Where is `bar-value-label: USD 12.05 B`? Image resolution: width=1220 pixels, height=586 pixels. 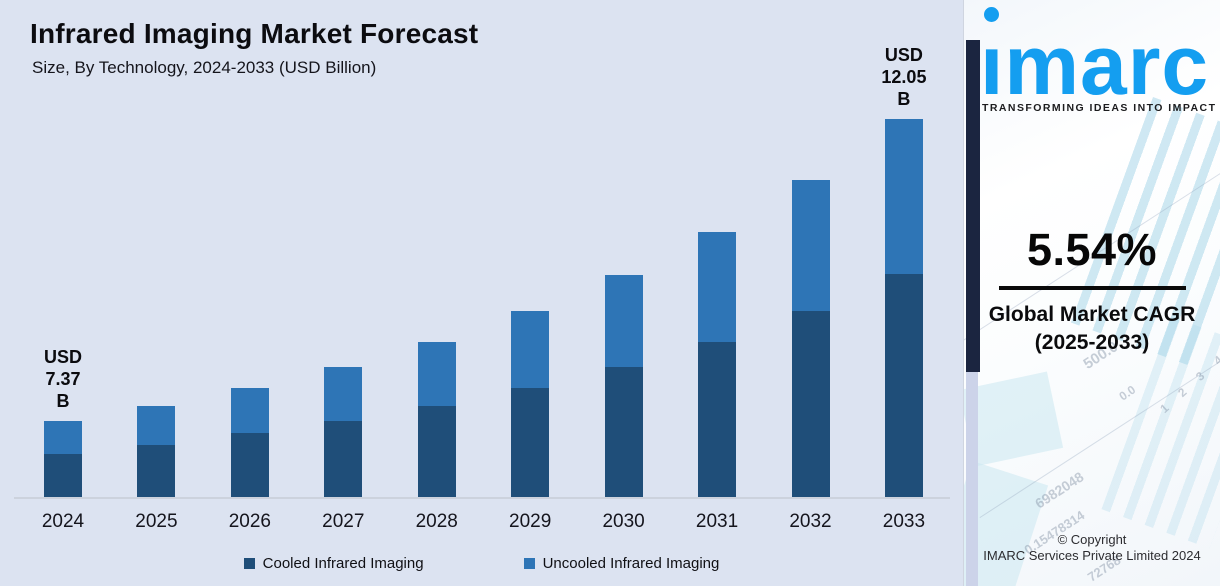
bar-value-label: USD 12.05 B is located at coordinates (904, 77).